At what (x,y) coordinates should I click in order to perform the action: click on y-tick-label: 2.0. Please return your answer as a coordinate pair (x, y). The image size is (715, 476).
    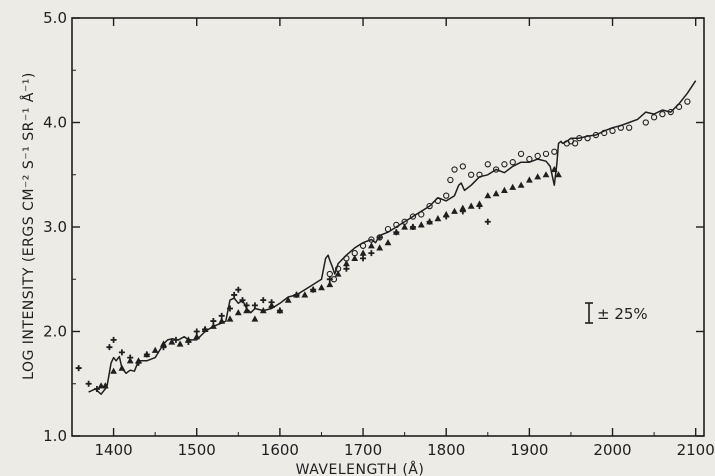
    Looking at the image, I should click on (55, 332).